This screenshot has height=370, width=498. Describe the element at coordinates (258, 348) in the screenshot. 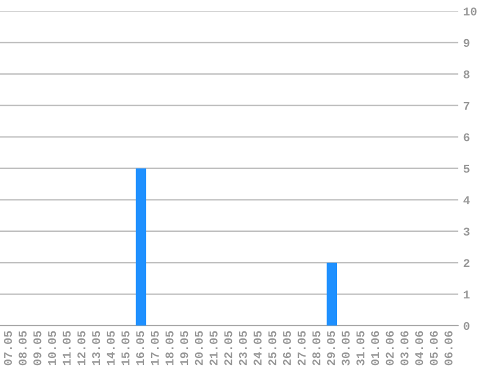

I see `x-tick-label: 24.05` at that location.